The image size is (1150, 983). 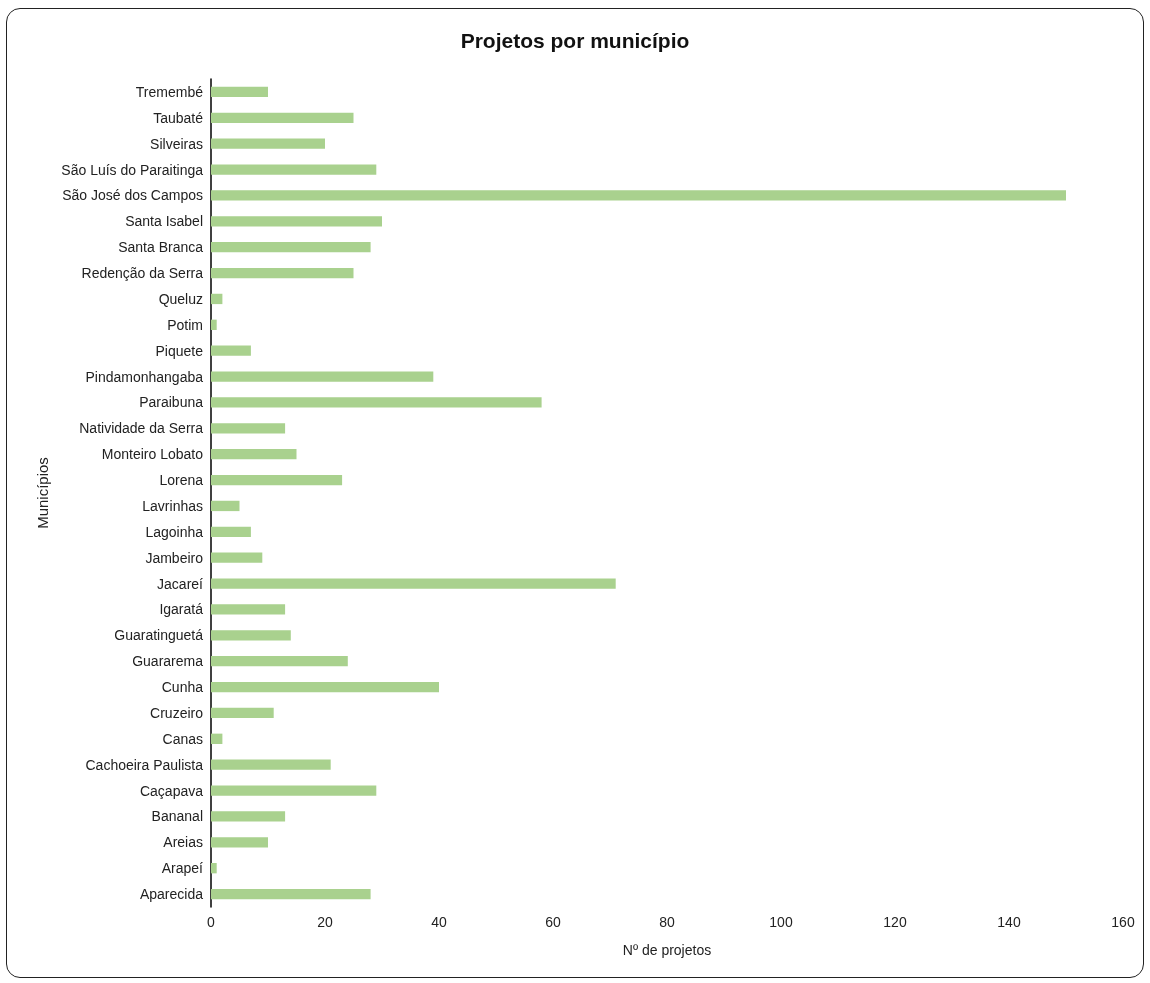 What do you see at coordinates (667, 950) in the screenshot?
I see `x-axis-title: Nº de projetos` at bounding box center [667, 950].